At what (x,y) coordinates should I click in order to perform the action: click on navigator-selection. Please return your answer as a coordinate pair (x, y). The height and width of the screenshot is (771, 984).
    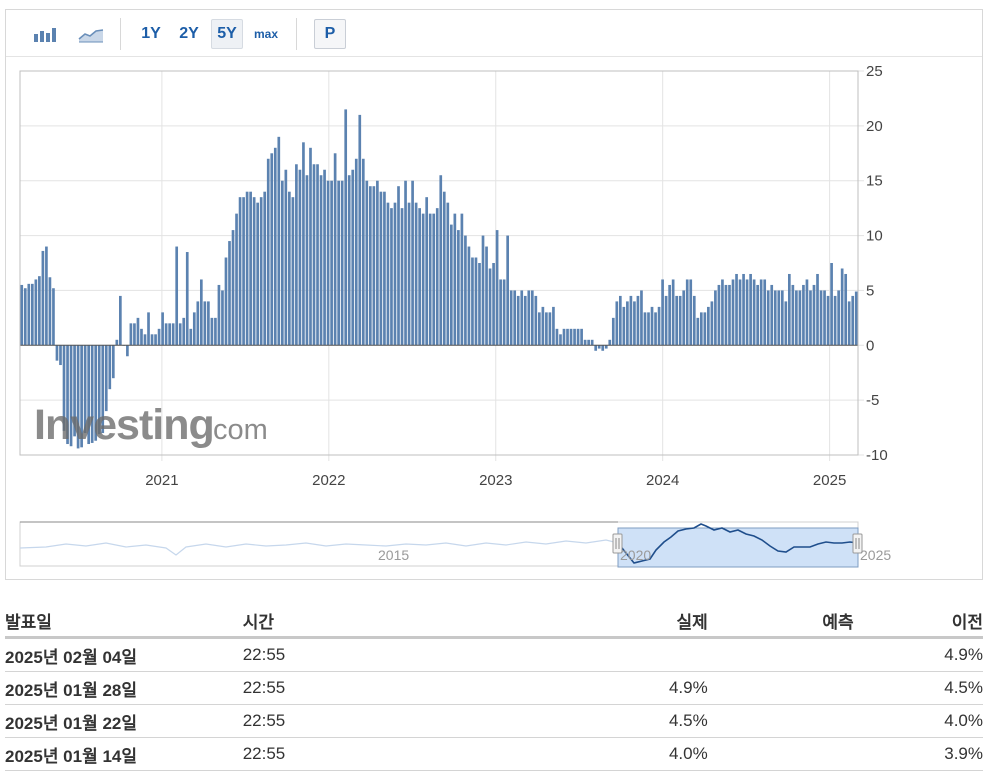
    Looking at the image, I should click on (738, 547).